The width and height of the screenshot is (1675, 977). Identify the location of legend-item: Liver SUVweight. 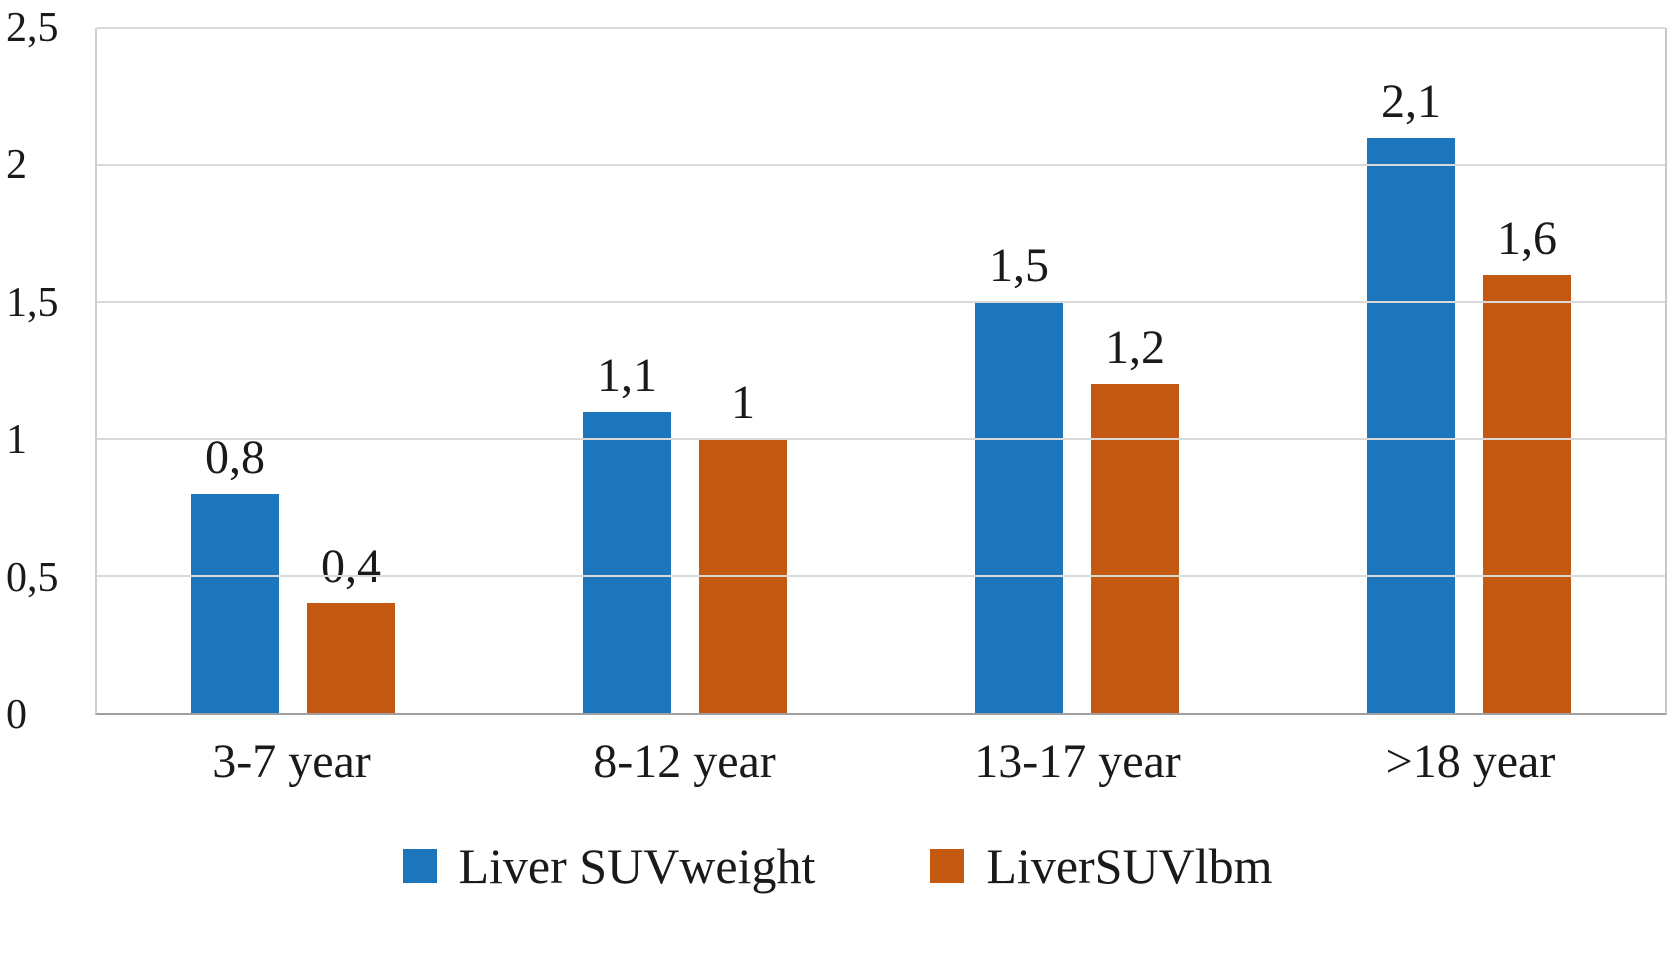
(609, 866).